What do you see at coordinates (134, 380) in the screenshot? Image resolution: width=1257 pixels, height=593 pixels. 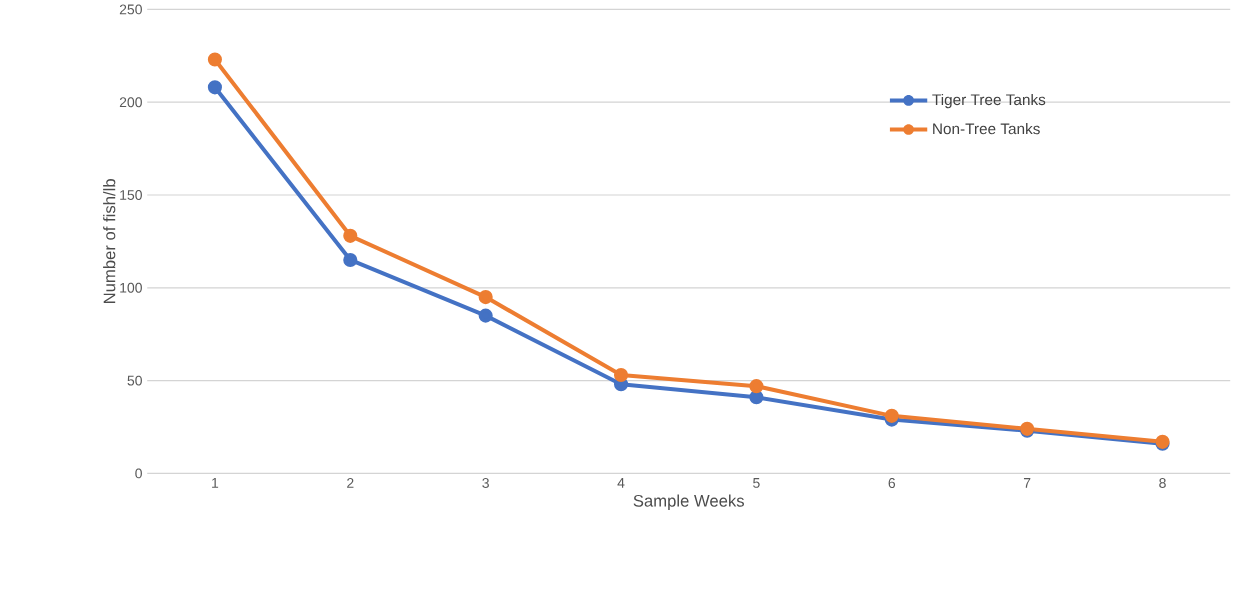 I see `y-tick-label: 50` at bounding box center [134, 380].